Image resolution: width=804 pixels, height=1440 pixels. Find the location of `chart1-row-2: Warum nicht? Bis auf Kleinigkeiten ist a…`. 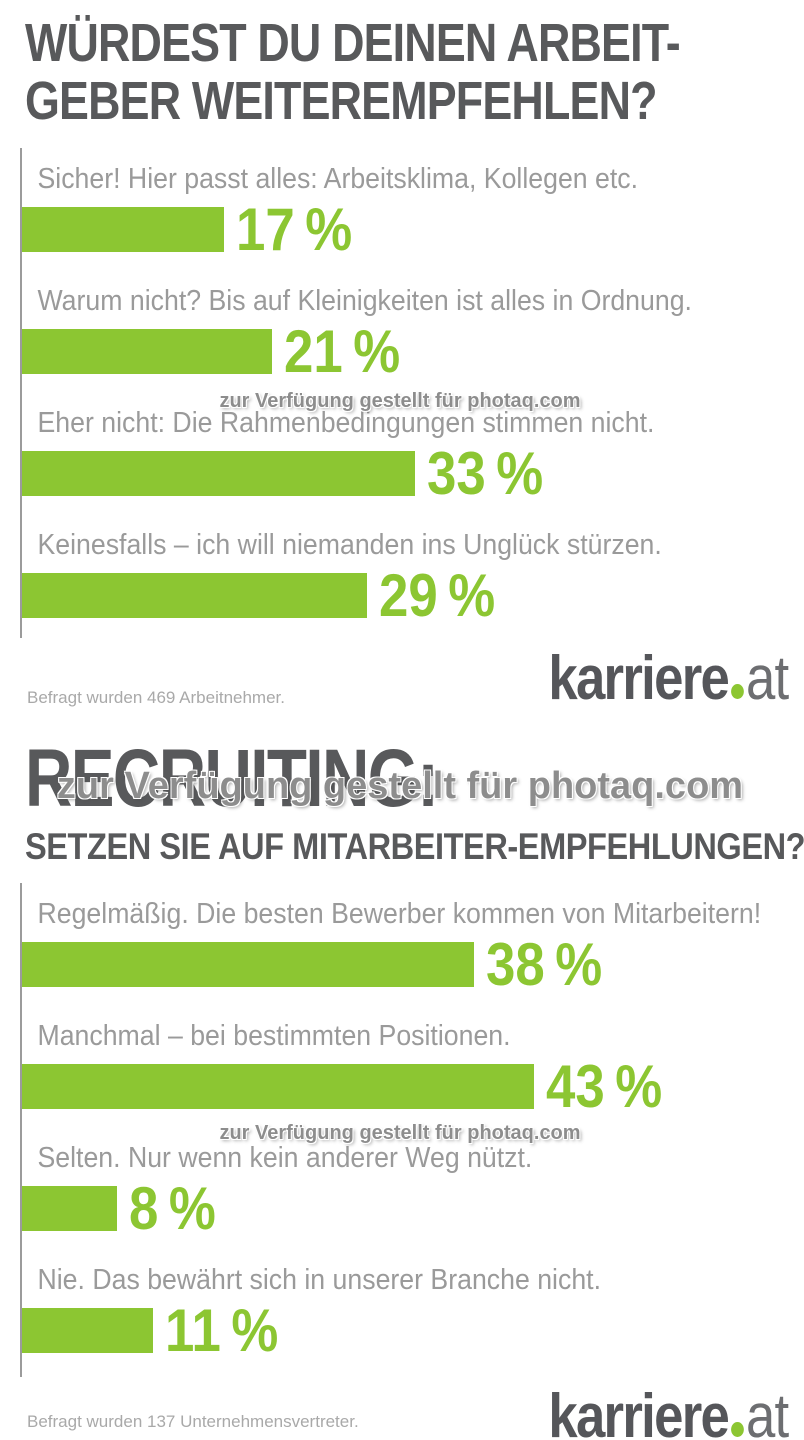

chart1-row-2: Warum nicht? Bis auf Kleinigkeiten ist a… is located at coordinates (412, 334).